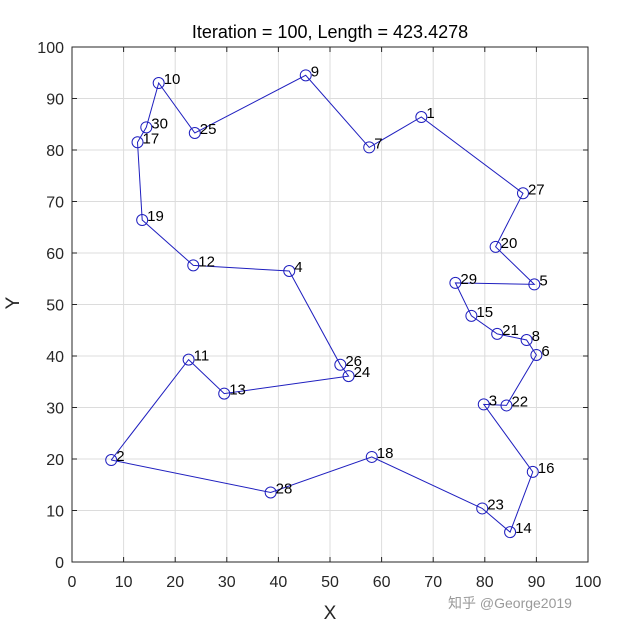  What do you see at coordinates (55, 100) in the screenshot?
I see `y-tick-label: 90` at bounding box center [55, 100].